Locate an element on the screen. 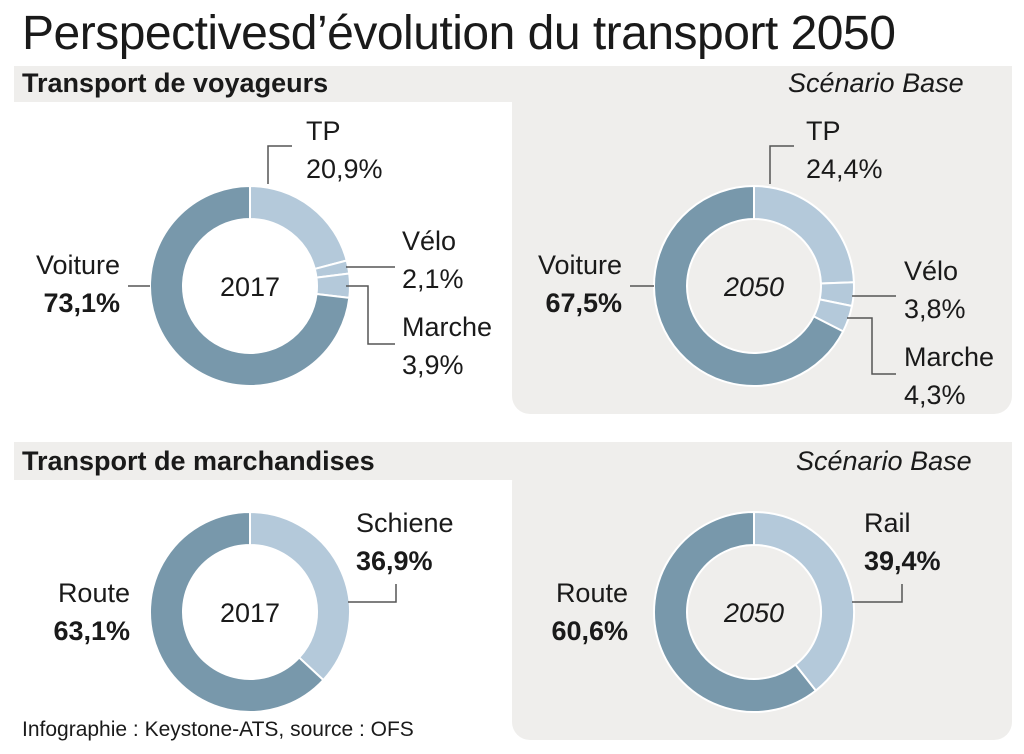 Image resolution: width=1024 pixels, height=754 pixels. category-label-marche-transport-de-voyageurs-2050: Marche is located at coordinates (949, 357).